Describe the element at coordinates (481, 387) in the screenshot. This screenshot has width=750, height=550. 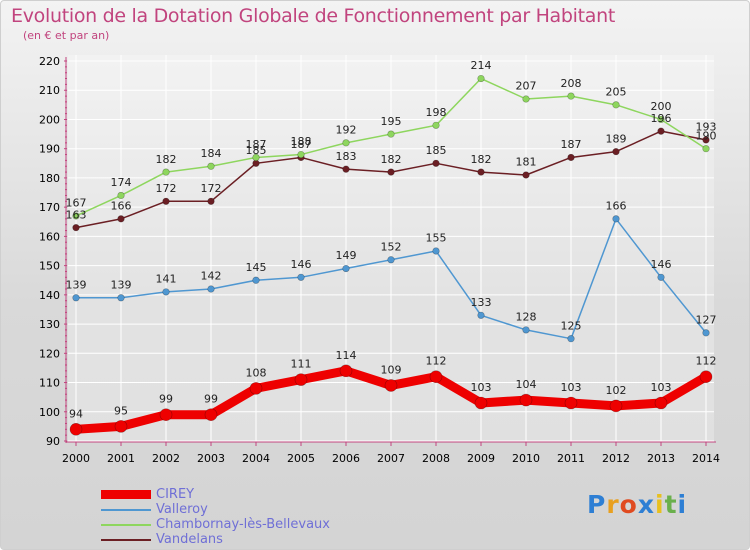
I see `data-label: 103` at that location.